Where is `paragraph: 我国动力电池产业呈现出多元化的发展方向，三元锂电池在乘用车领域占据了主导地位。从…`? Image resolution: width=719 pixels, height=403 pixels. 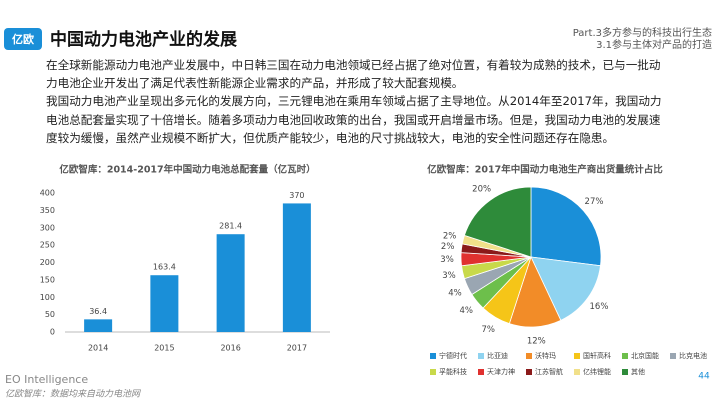 paragraph: 我国动力电池产业呈现出多元化的发展方向，三元锂电池在乘用车领域占据了主导地位。从… is located at coordinates (354, 119).